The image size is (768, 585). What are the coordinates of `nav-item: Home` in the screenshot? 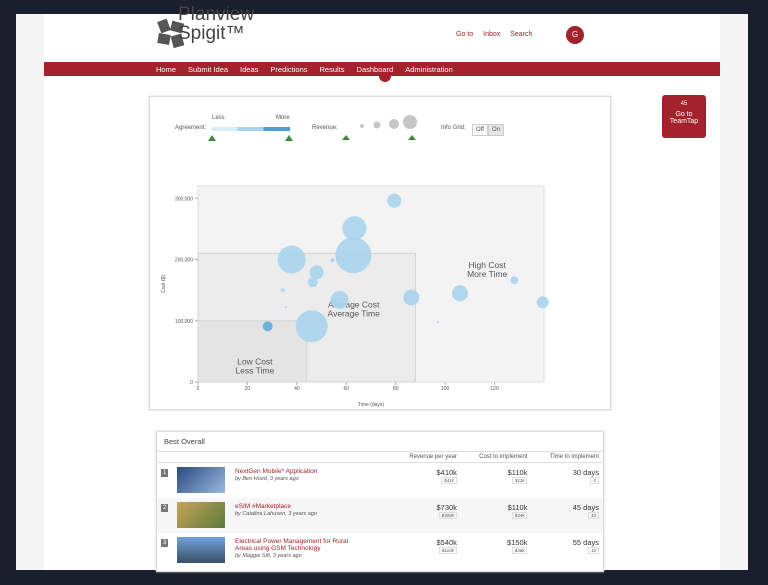 It's located at (166, 69).